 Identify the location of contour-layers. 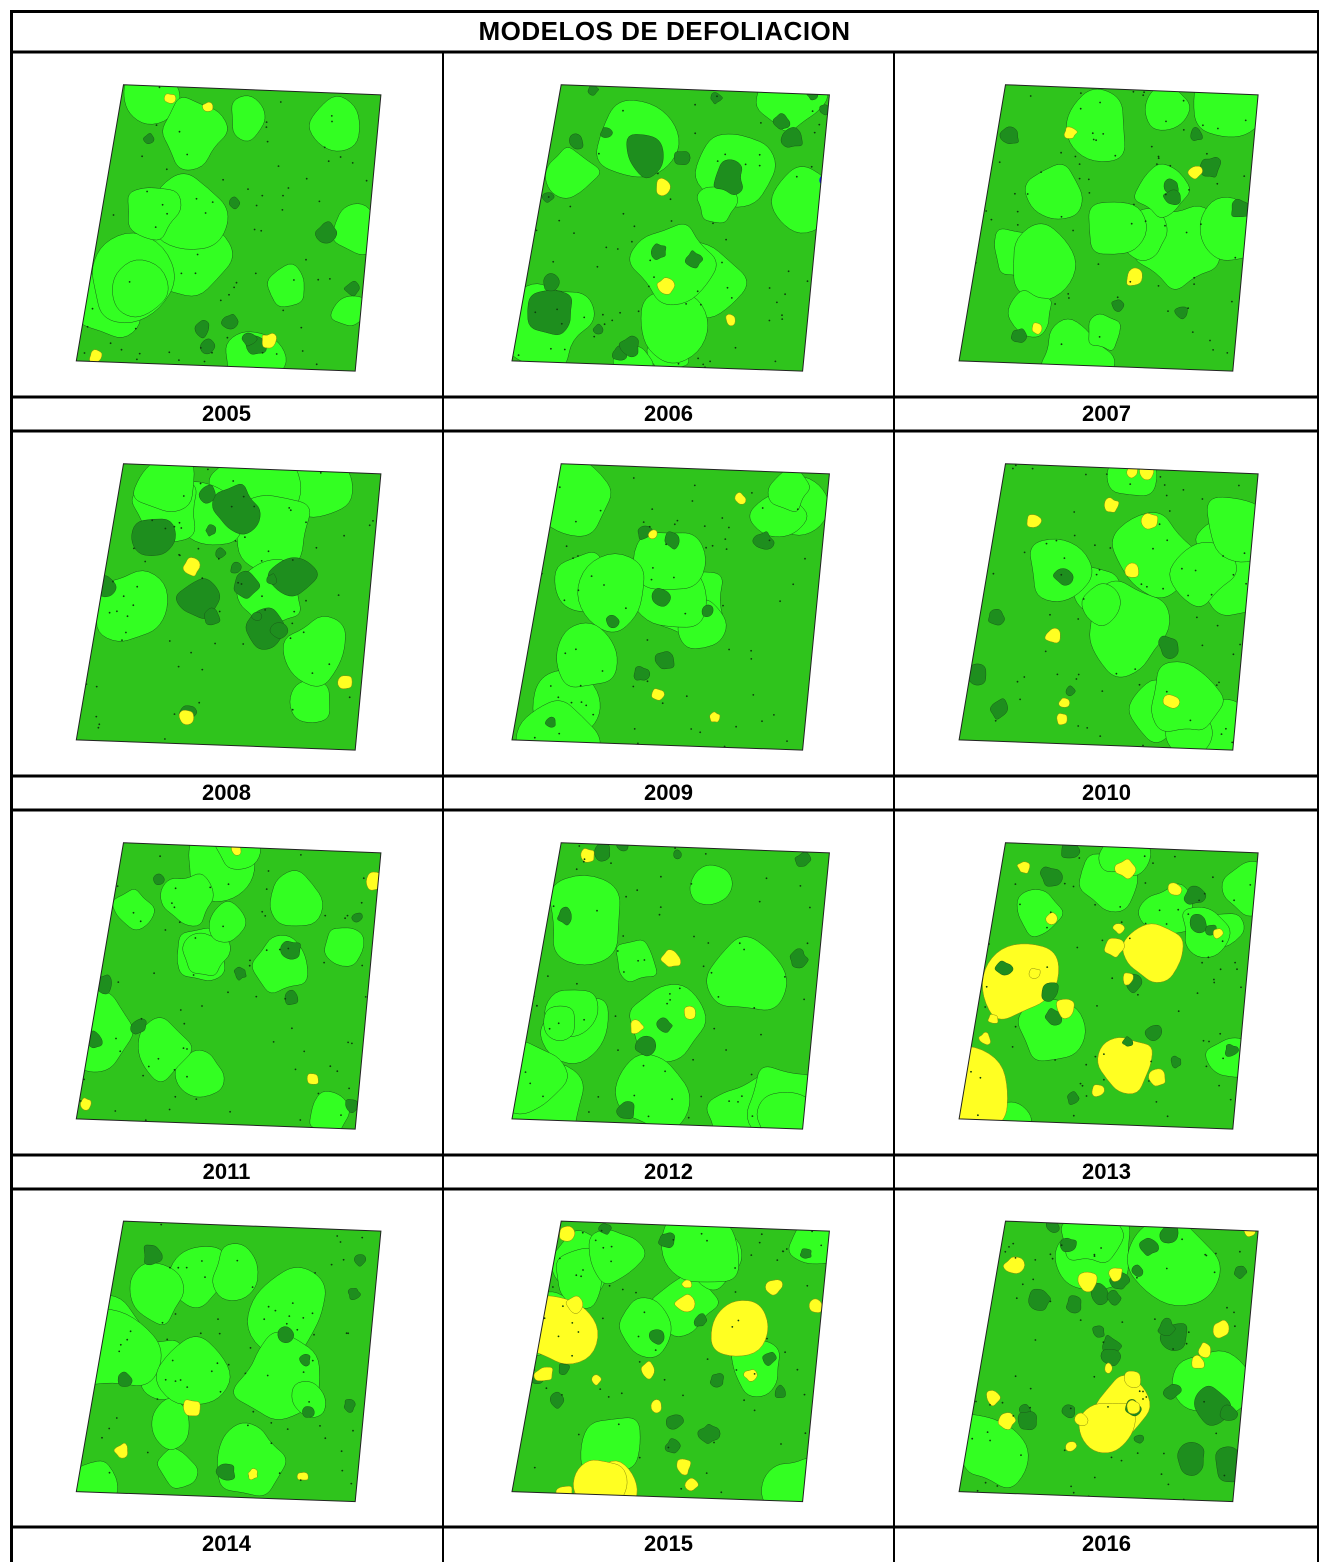
(665, 986).